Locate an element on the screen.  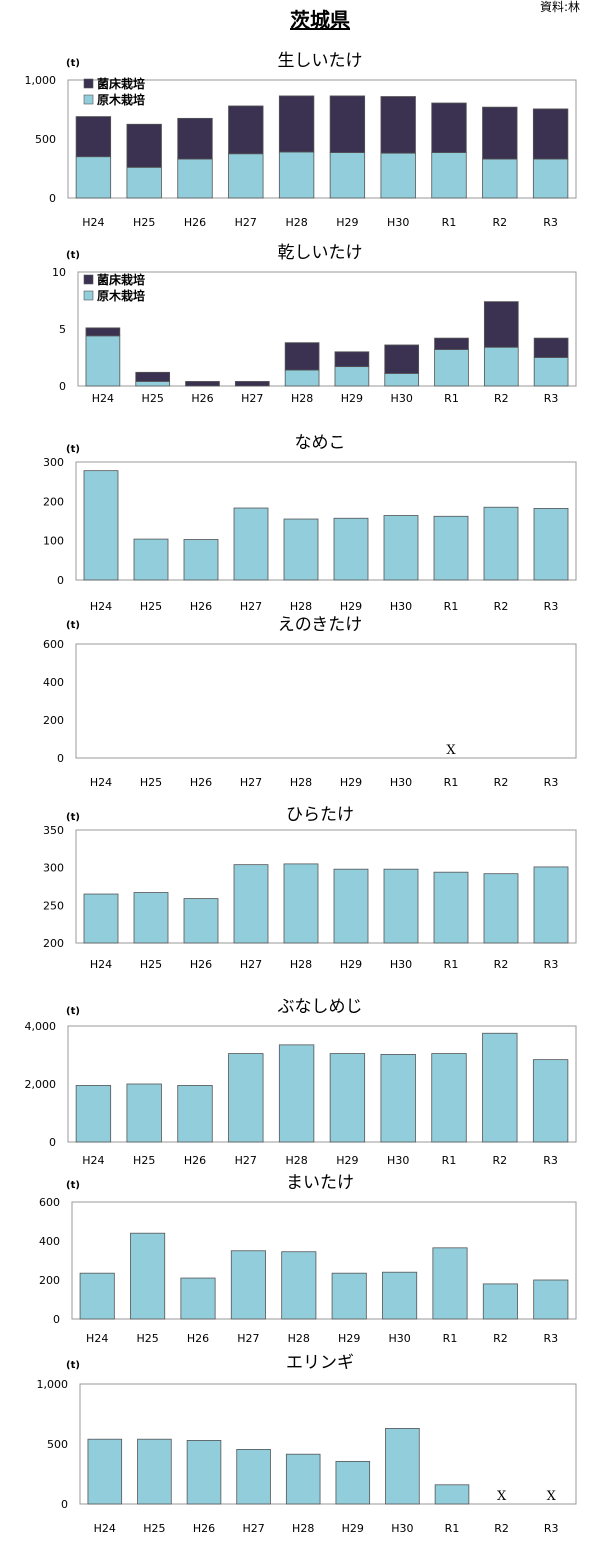
y-tick-label: 300 is located at coordinates (53, 462).